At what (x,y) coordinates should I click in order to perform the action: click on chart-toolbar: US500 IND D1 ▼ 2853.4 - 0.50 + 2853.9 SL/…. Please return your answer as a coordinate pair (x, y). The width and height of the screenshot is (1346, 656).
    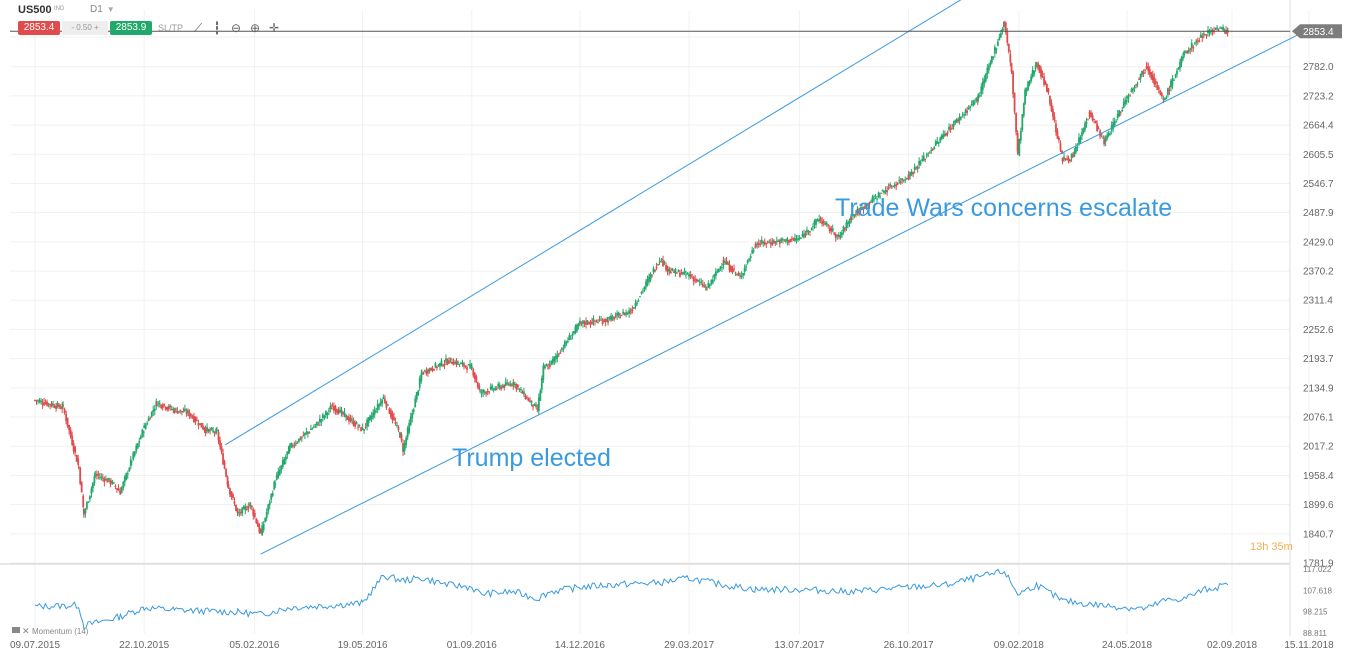
    Looking at the image, I should click on (645, 20).